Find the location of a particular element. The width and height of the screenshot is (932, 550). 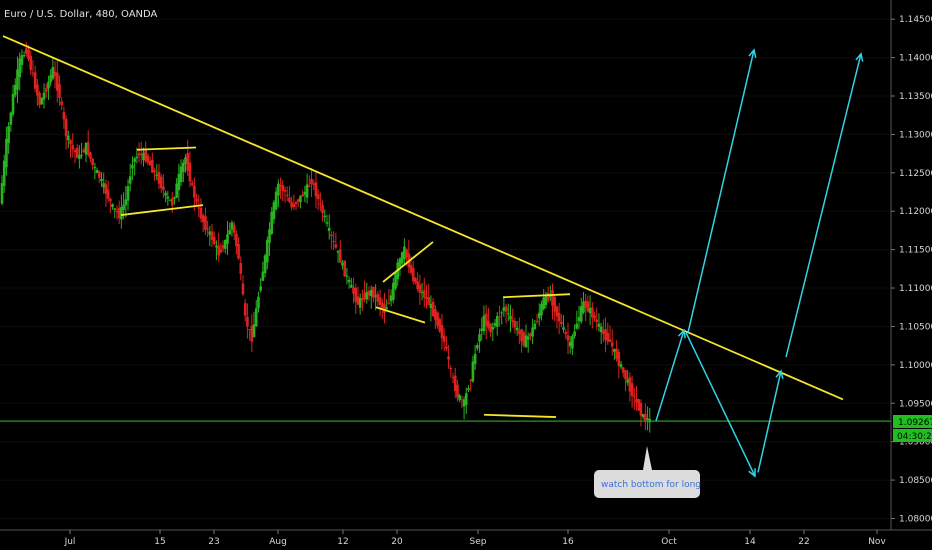

time-axis: Jul 15 23 Aug 12 20 Sep 16 Oct 14 22 Nov is located at coordinates (475, 538).